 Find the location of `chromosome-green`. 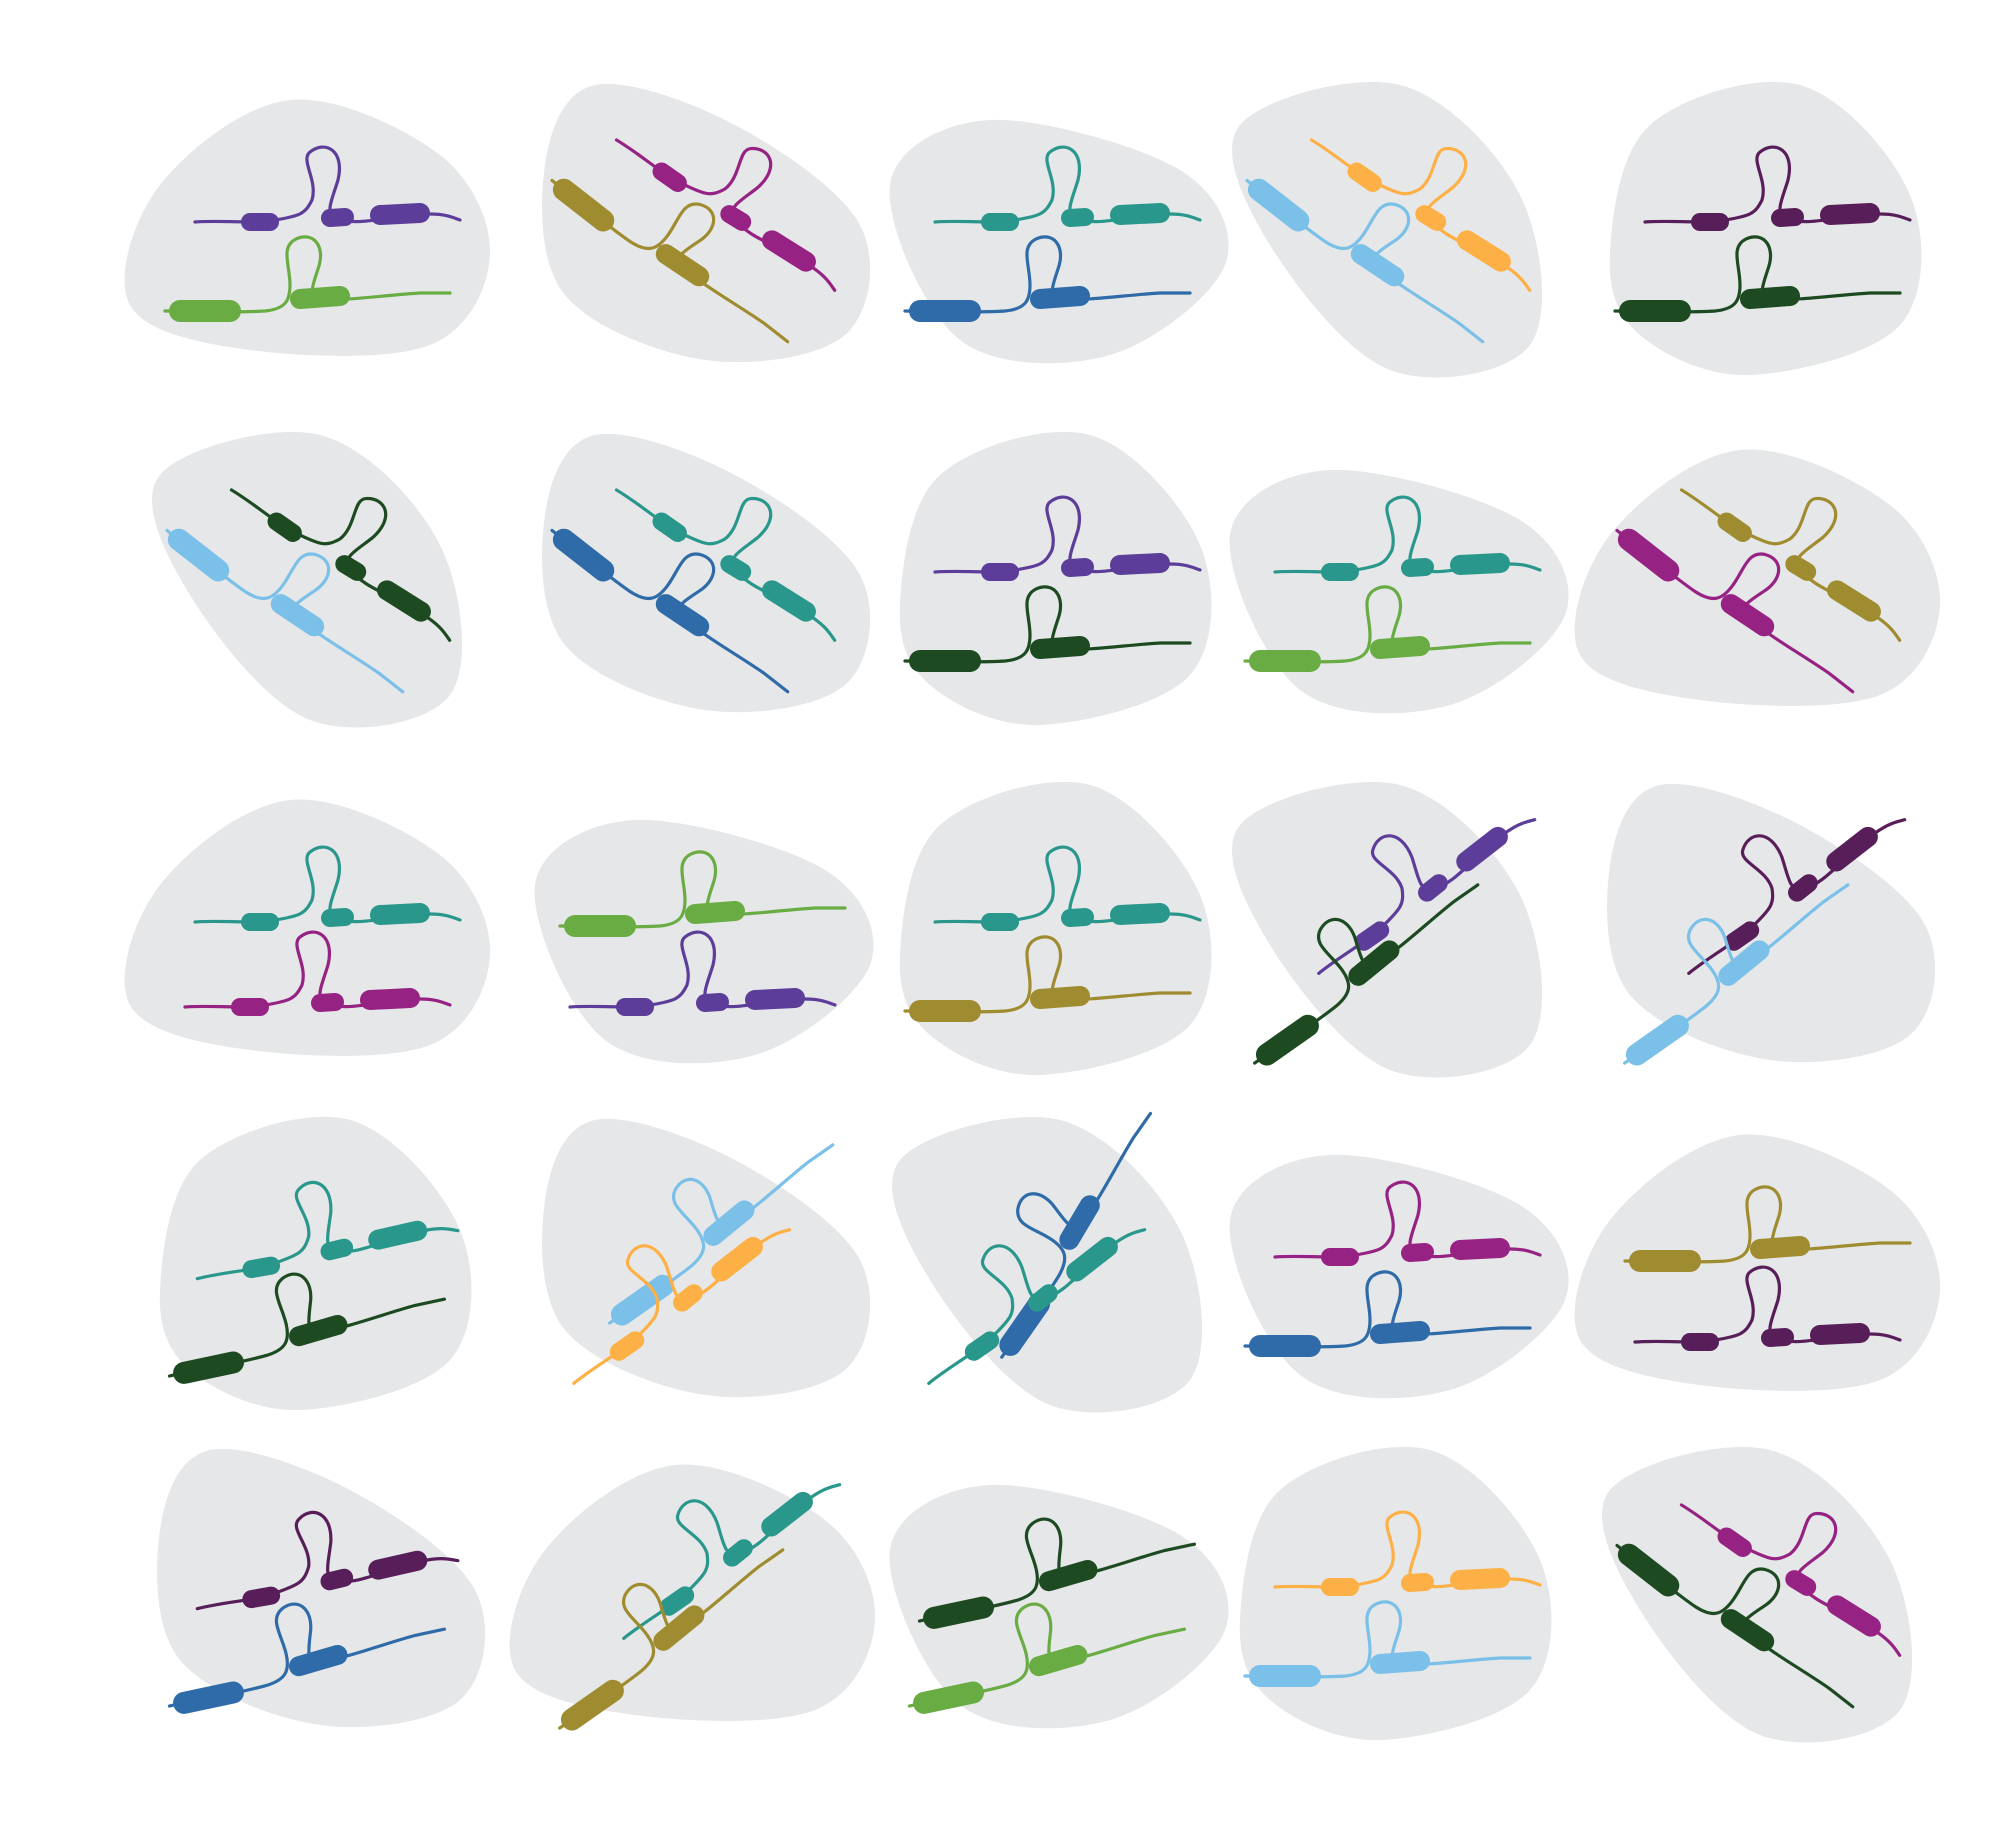

chromosome-green is located at coordinates (1047, 1658).